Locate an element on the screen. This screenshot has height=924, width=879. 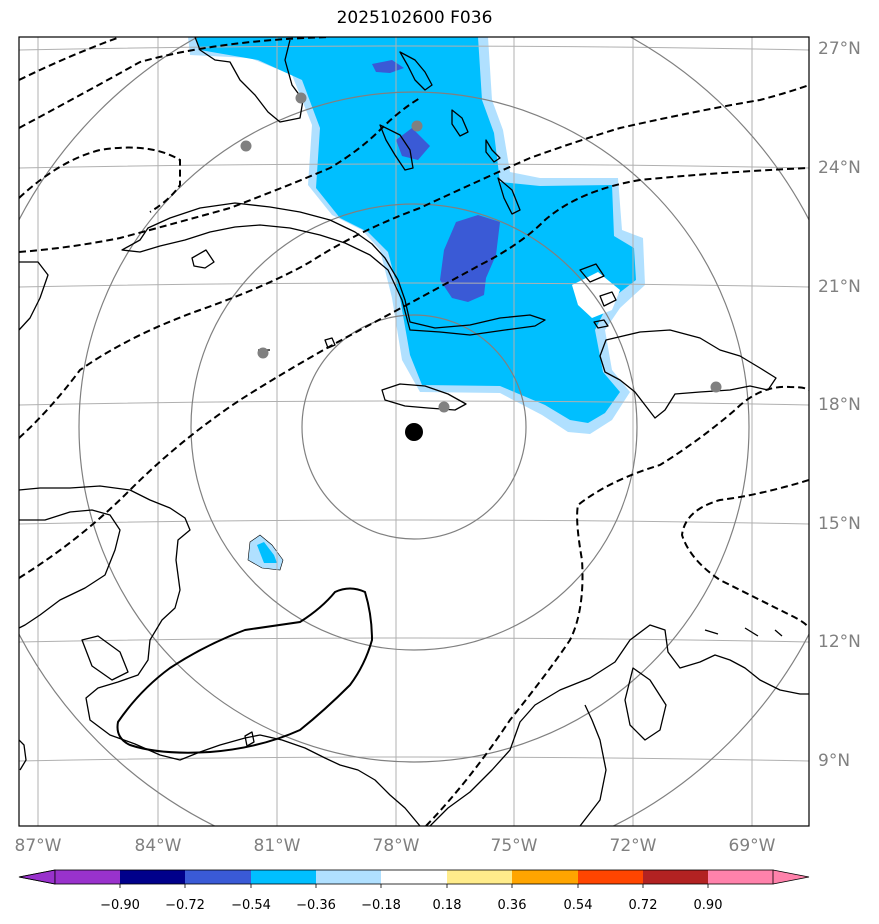
colorbar-label: −0.54 is located at coordinates (251, 905).